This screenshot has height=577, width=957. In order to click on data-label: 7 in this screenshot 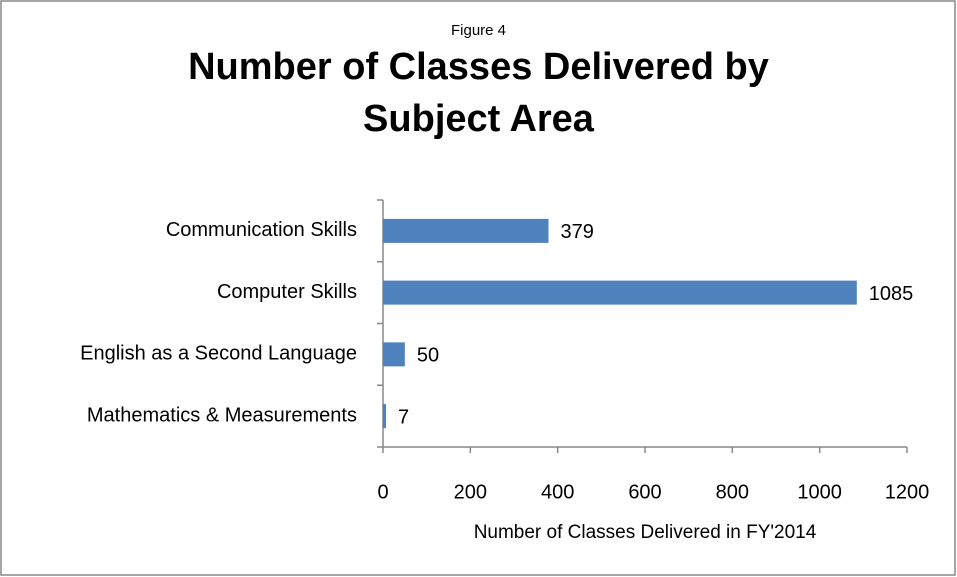, I will do `click(403, 417)`.